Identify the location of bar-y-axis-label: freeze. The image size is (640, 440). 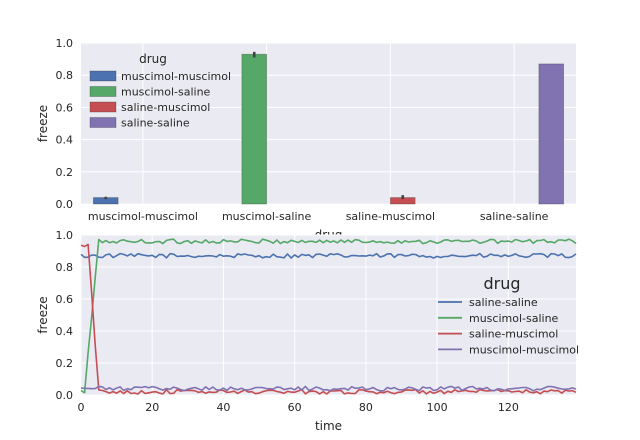
(43, 123).